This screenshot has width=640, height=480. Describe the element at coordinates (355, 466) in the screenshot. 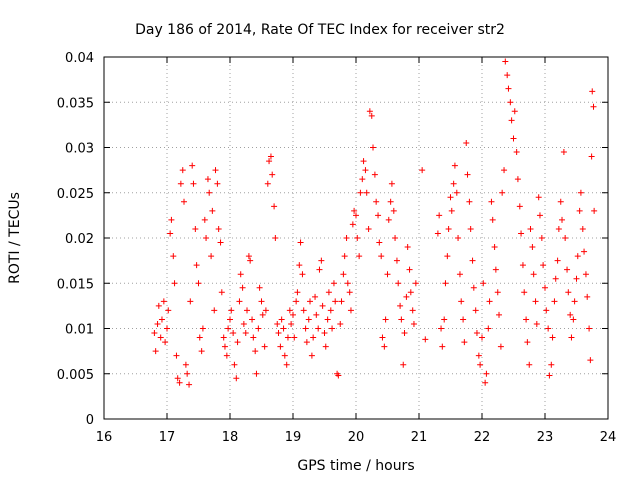

I see `x-axis-label: GPS time / hours` at that location.